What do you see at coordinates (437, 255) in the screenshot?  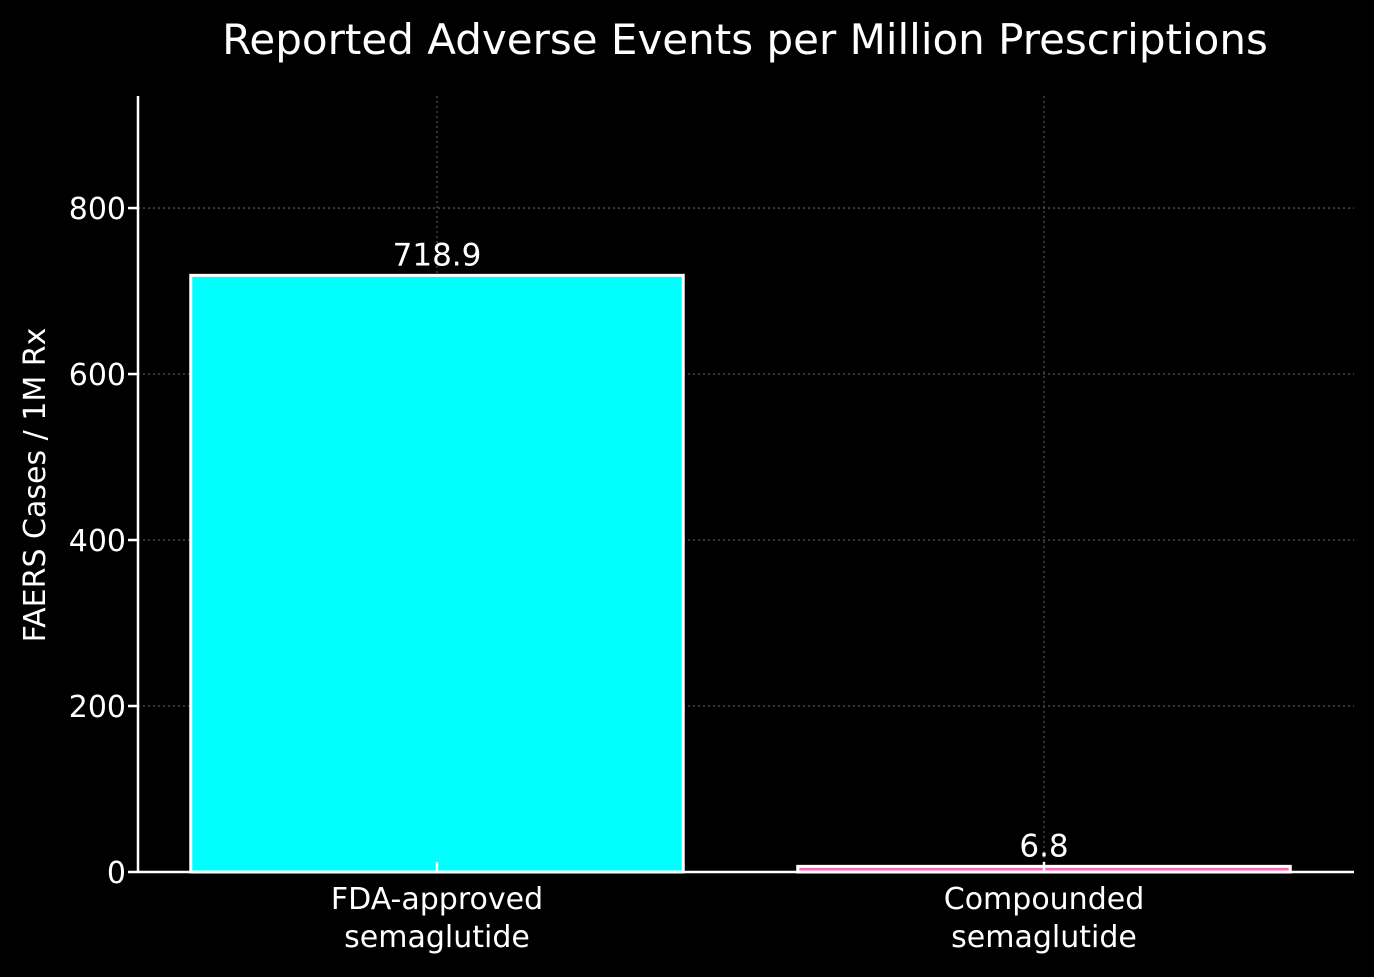 I see `bar-value-label: 718.9` at bounding box center [437, 255].